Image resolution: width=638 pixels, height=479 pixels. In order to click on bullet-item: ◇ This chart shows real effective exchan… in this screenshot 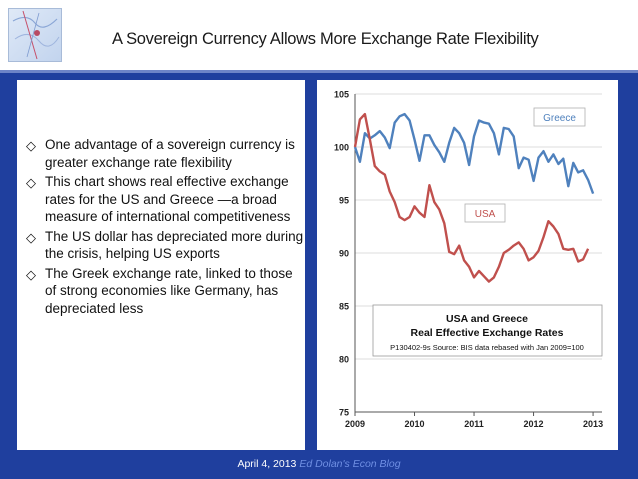, I will do `click(161, 199)`.